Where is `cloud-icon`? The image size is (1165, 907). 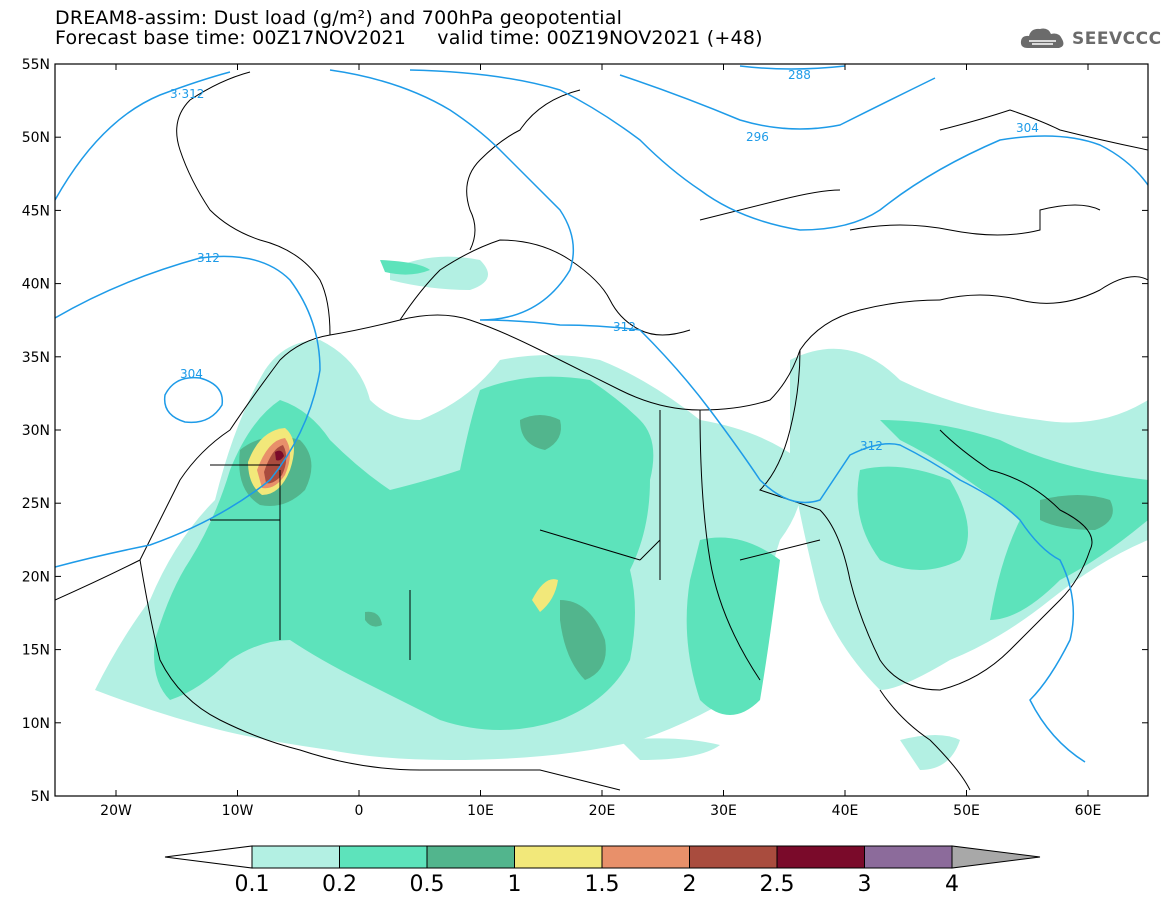 cloud-icon is located at coordinates (1042, 38).